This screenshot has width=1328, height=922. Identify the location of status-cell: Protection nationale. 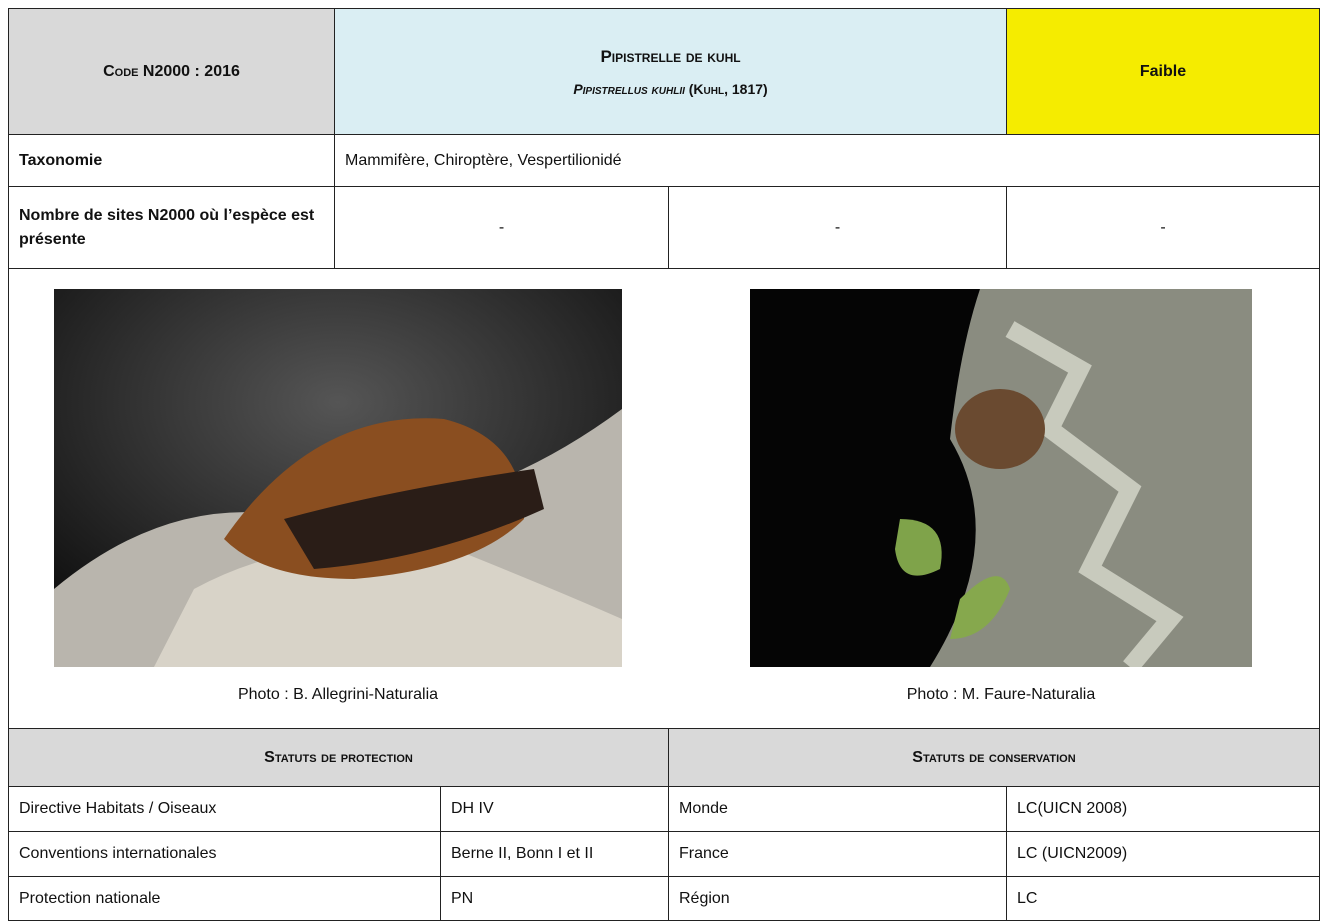
(224, 898).